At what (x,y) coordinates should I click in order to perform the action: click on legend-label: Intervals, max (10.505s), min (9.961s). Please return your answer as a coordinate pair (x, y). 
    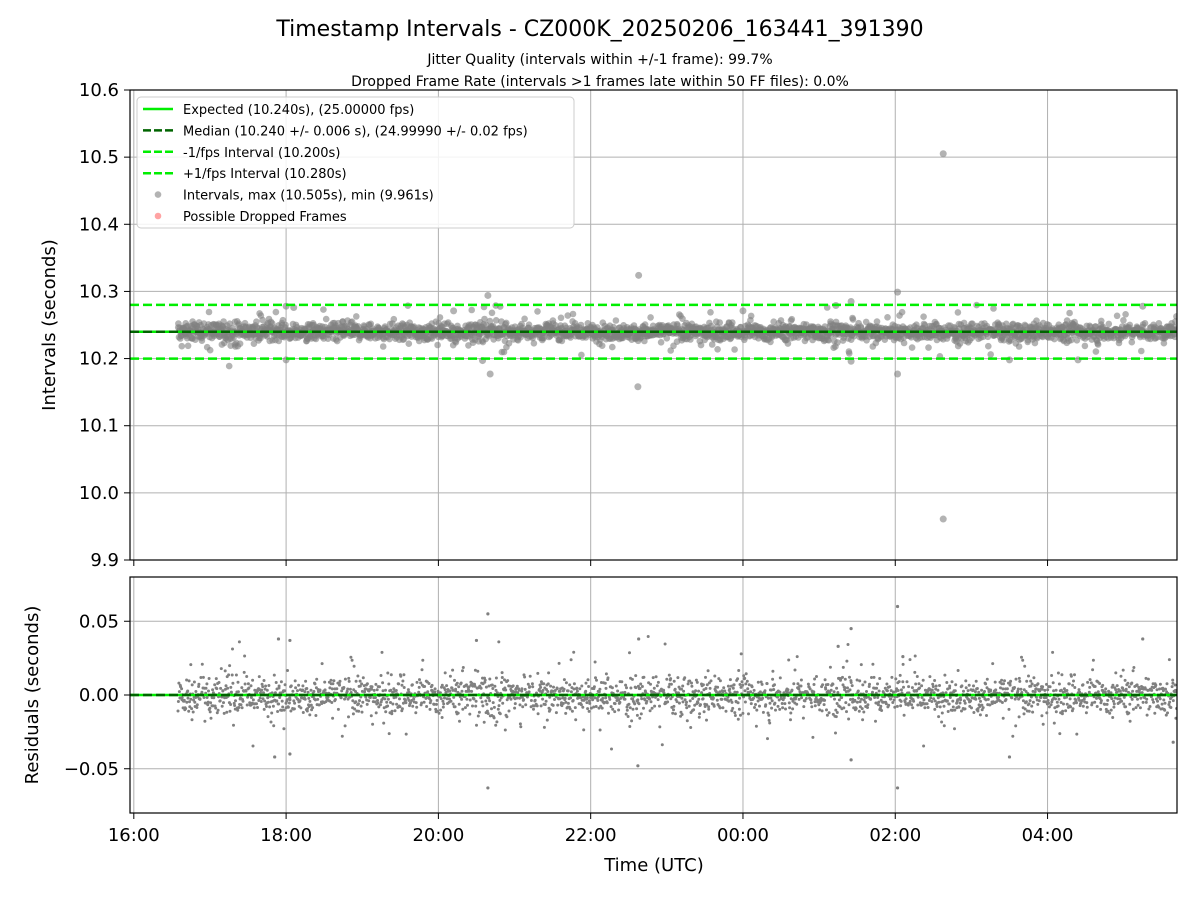
    Looking at the image, I should click on (308, 196).